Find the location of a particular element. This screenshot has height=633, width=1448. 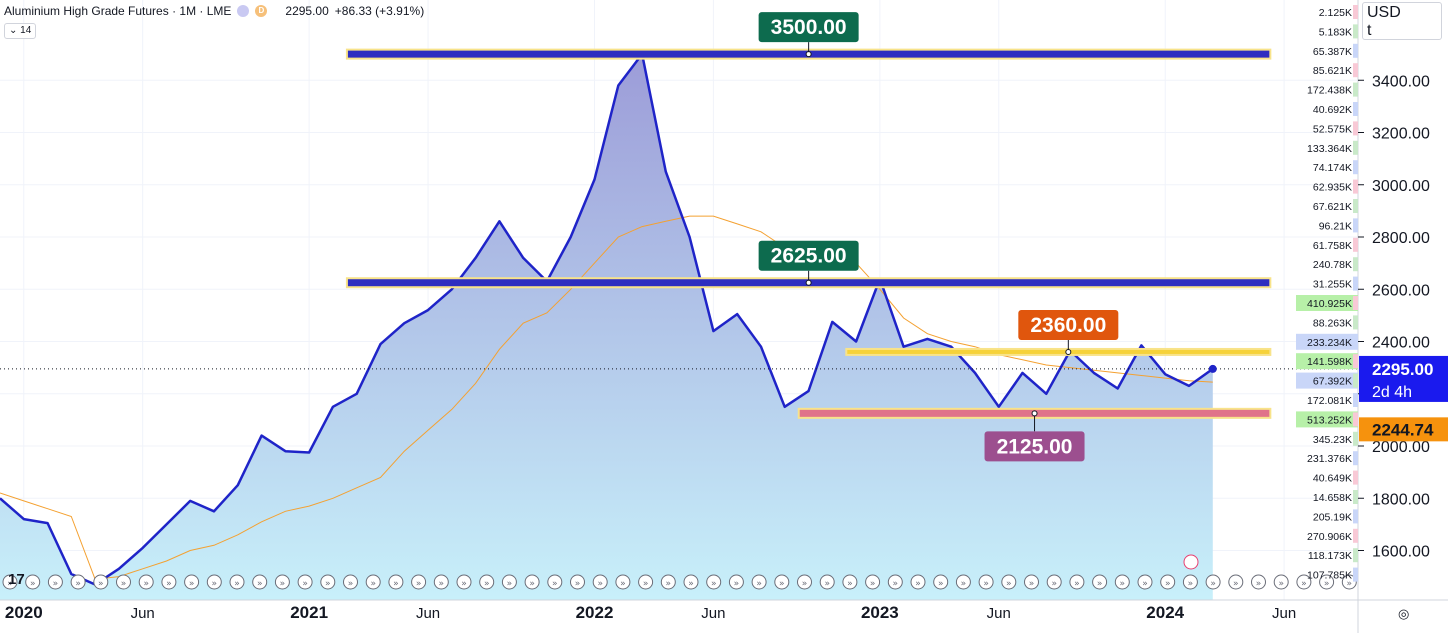

indicator-legend: ⌄ 14 is located at coordinates (20, 31).